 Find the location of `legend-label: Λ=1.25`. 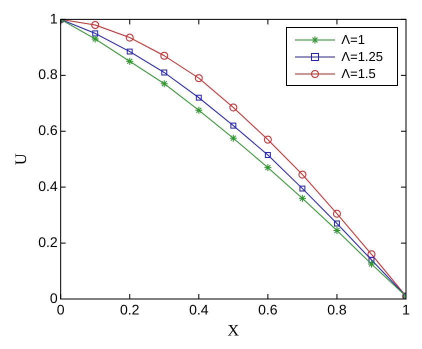

legend-label: Λ=1.25 is located at coordinates (362, 56).